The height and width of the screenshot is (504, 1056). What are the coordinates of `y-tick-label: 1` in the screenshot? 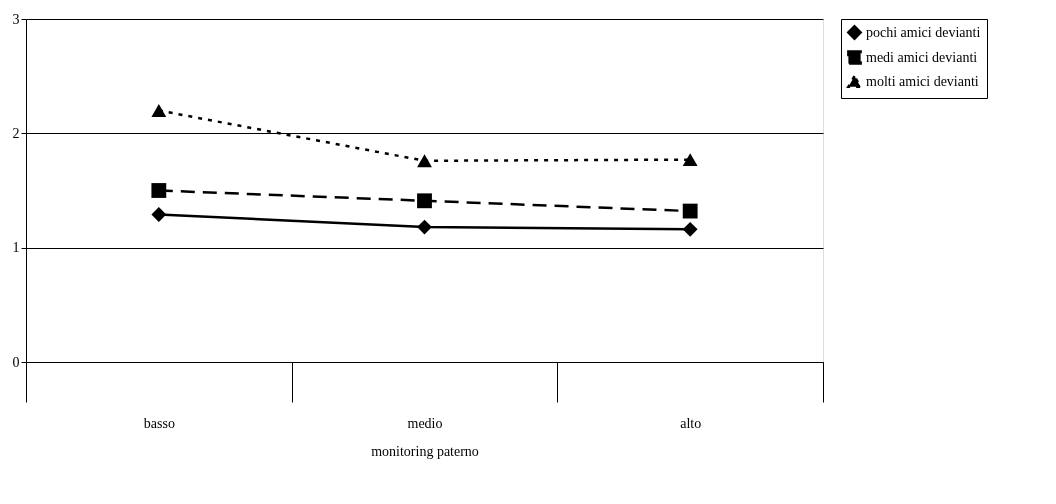 It's located at (16, 248).